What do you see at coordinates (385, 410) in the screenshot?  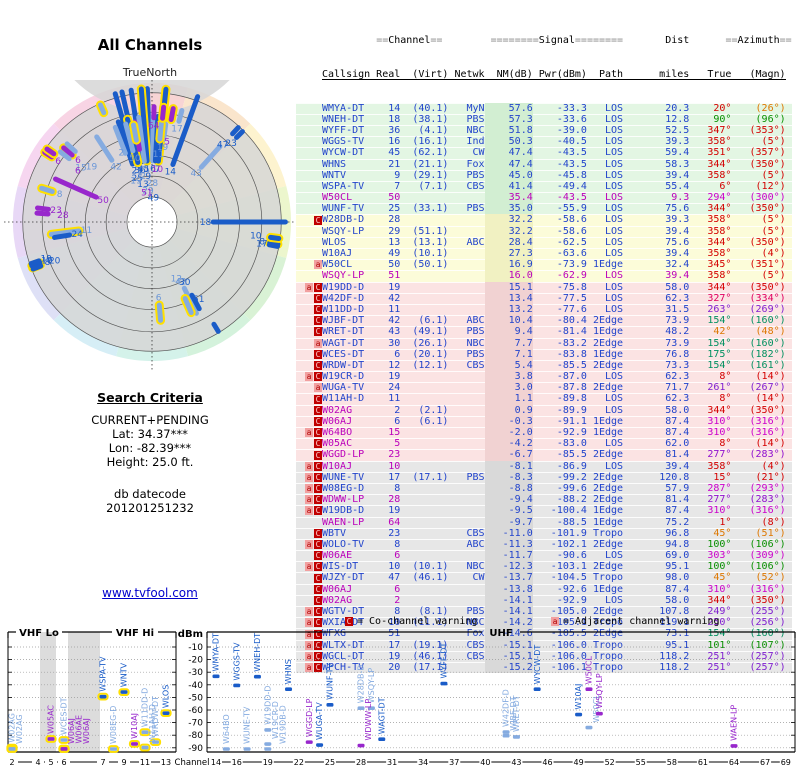 I see `cell-real: 2` at bounding box center [385, 410].